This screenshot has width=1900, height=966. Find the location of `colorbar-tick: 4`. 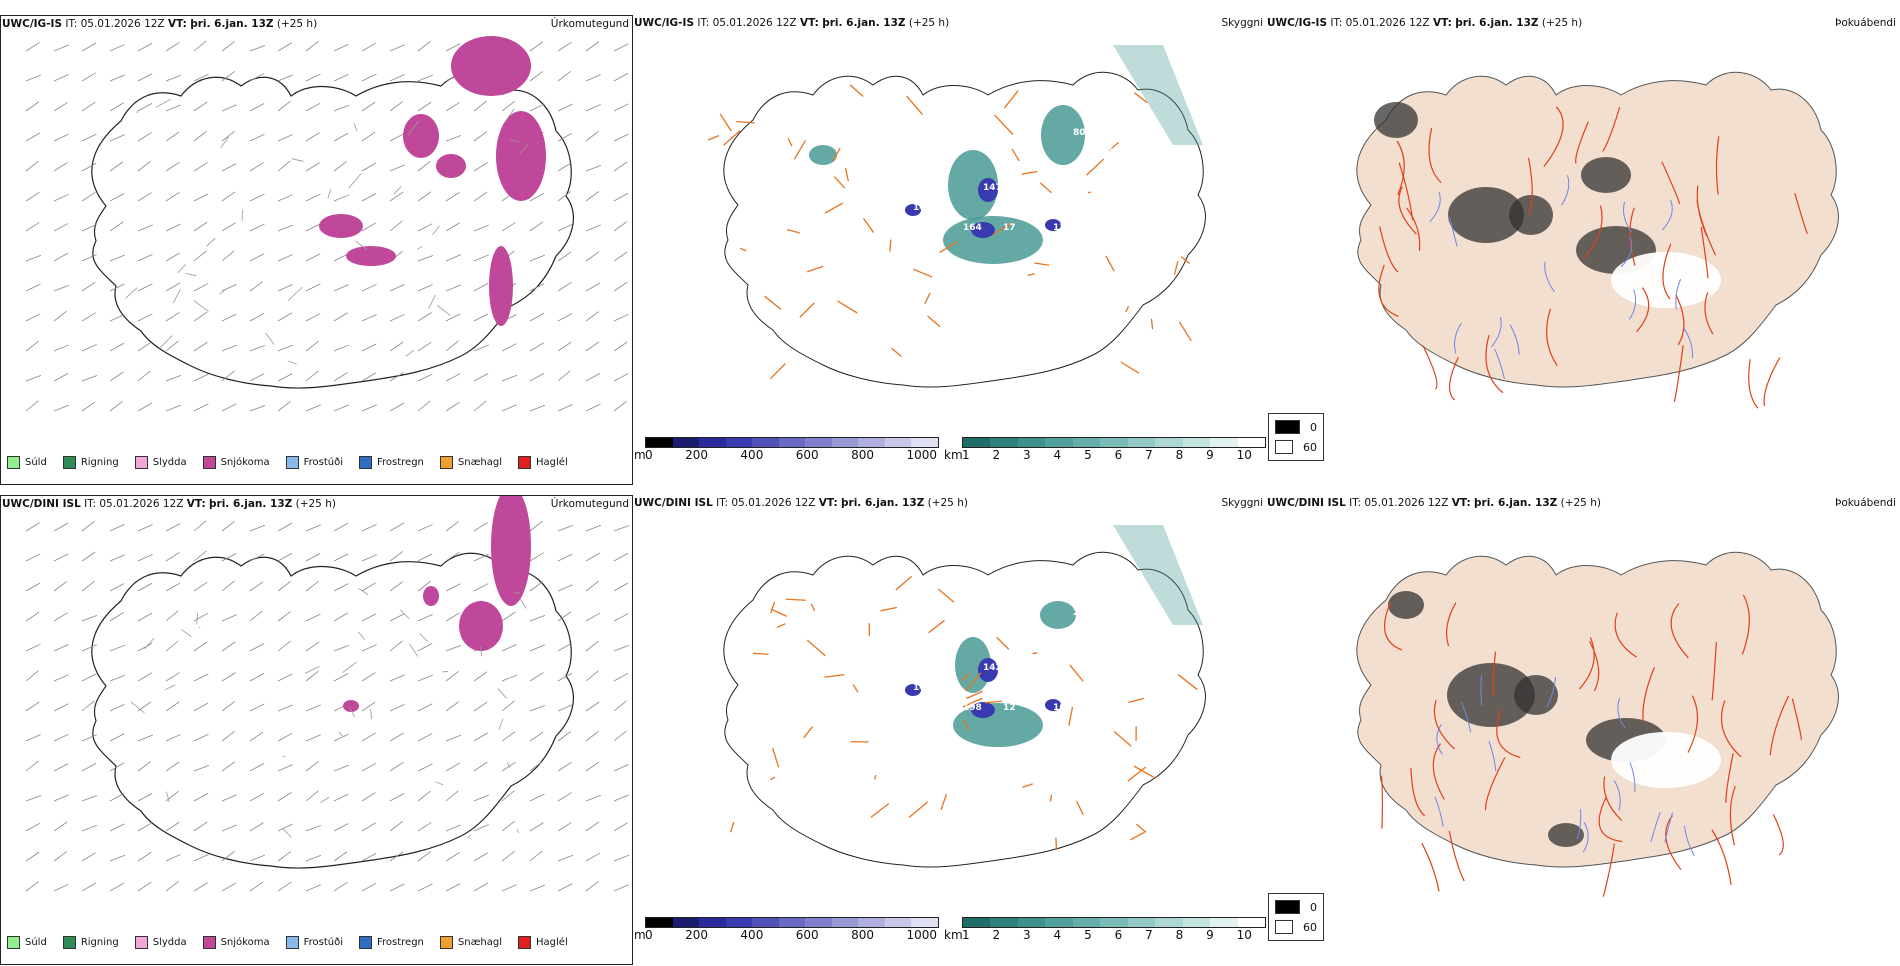

colorbar-tick: 4 is located at coordinates (1058, 455).